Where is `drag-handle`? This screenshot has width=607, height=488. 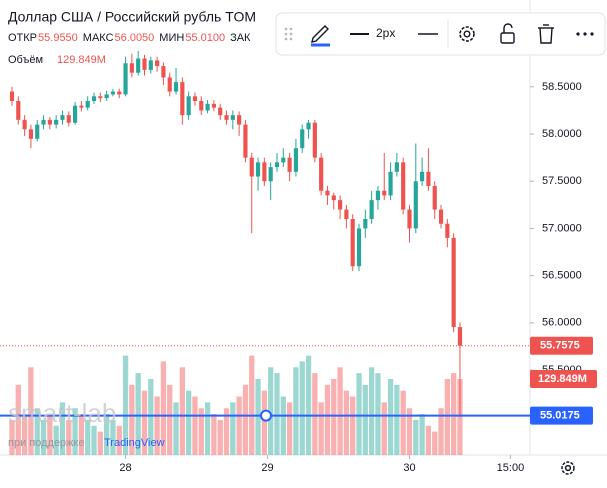 drag-handle is located at coordinates (288, 34).